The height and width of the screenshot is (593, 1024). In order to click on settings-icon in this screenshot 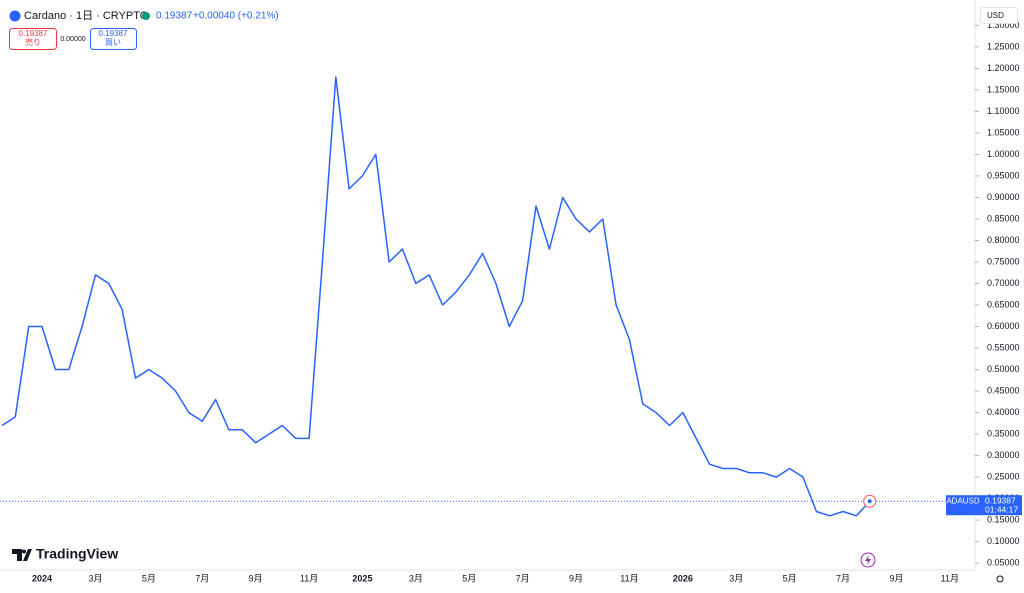, I will do `click(1000, 579)`.